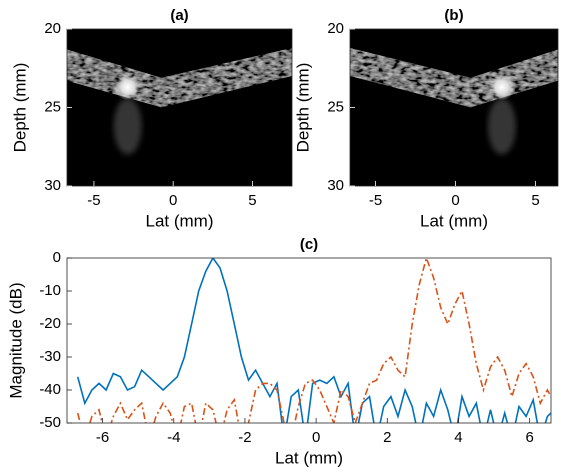  What do you see at coordinates (57, 257) in the screenshot?
I see `y-tick-label: 0` at bounding box center [57, 257].